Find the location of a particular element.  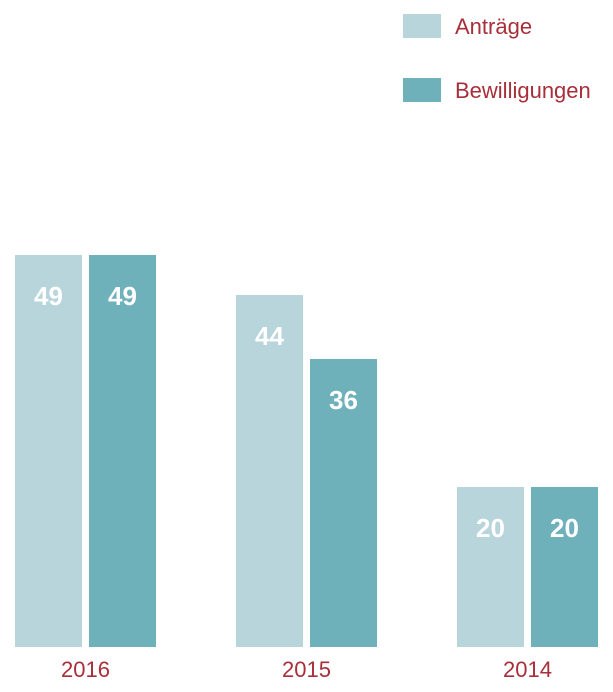

data-label: 44 is located at coordinates (269, 336).